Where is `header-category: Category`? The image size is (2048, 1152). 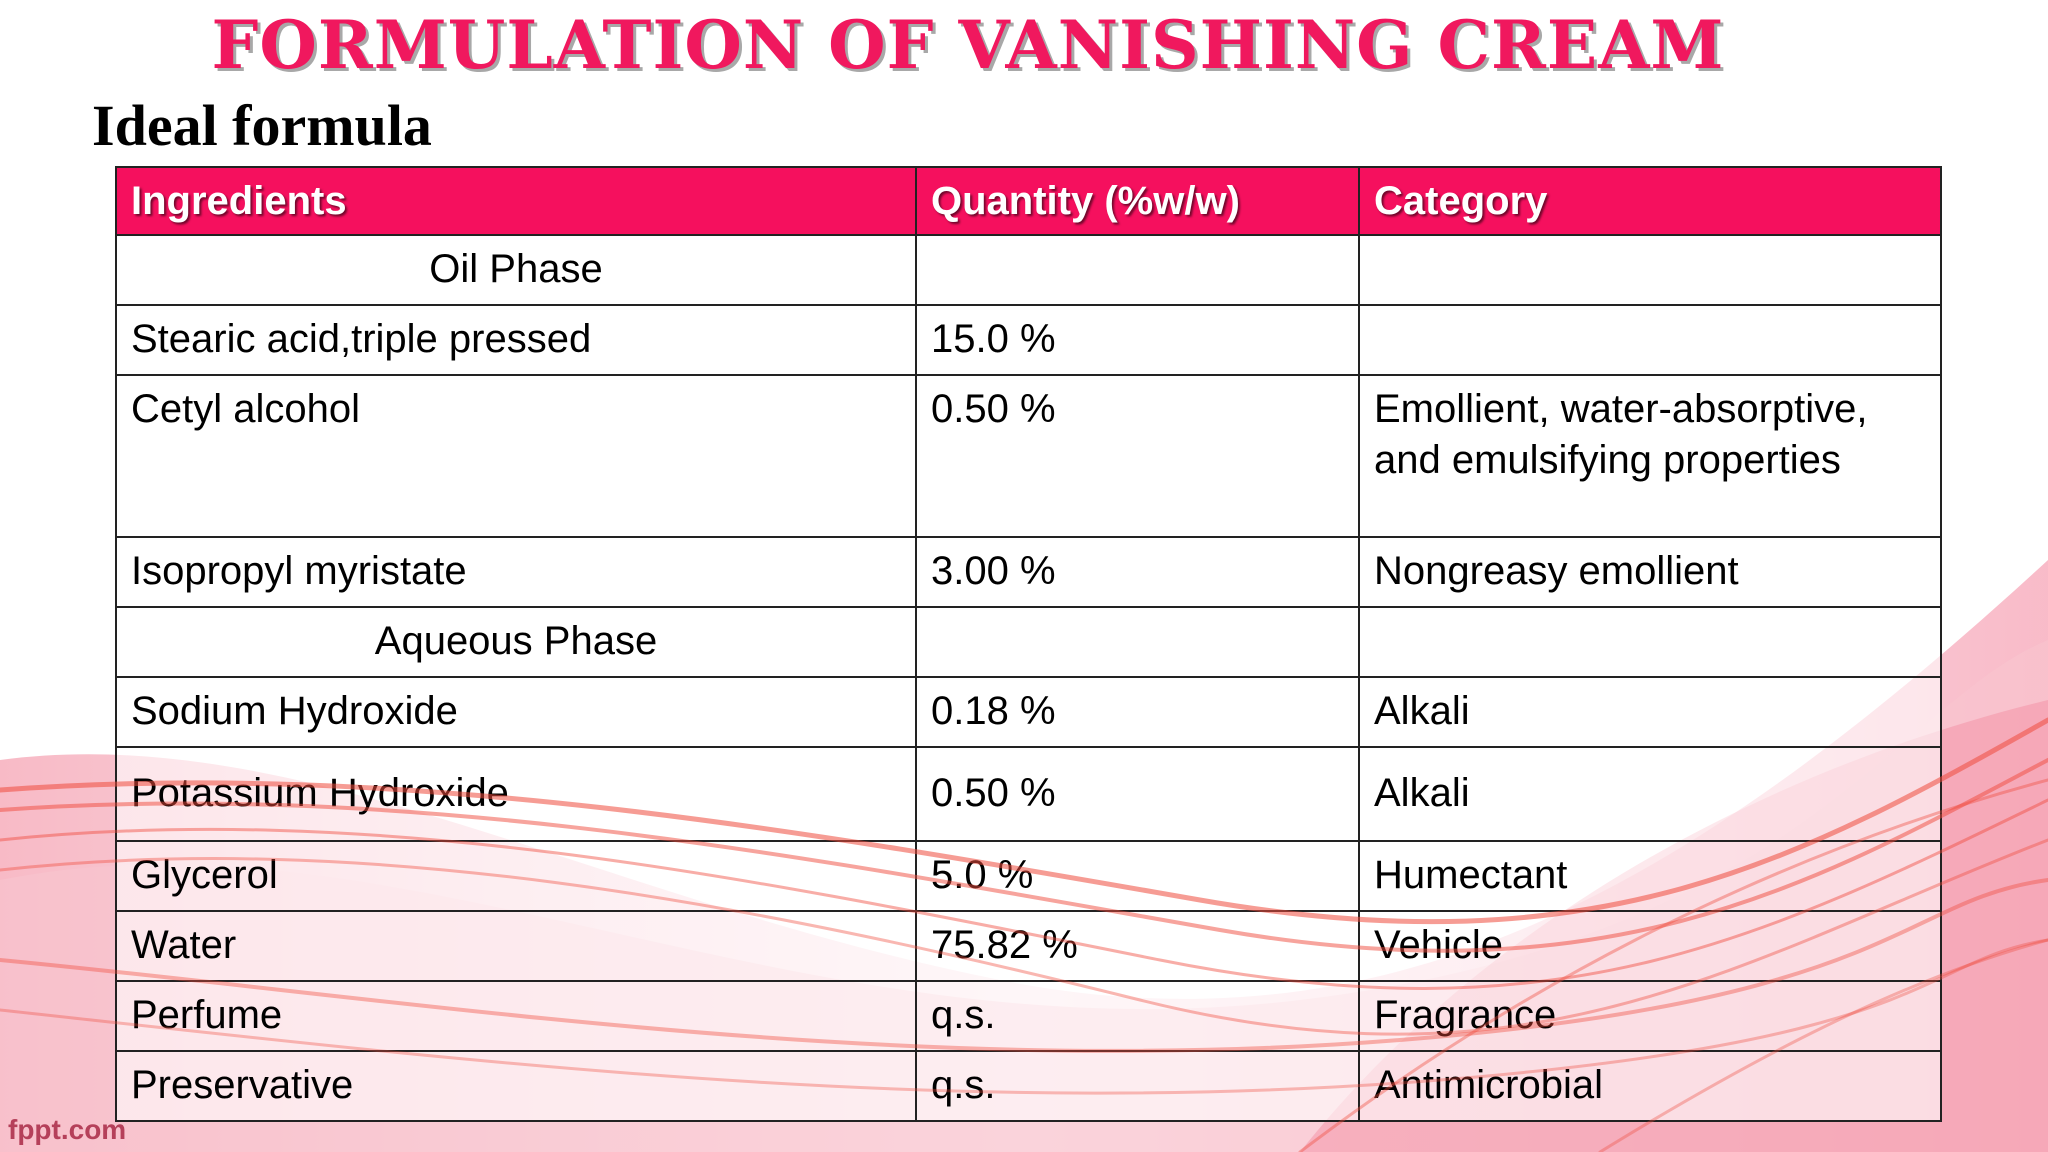
header-category: Category is located at coordinates (1650, 201).